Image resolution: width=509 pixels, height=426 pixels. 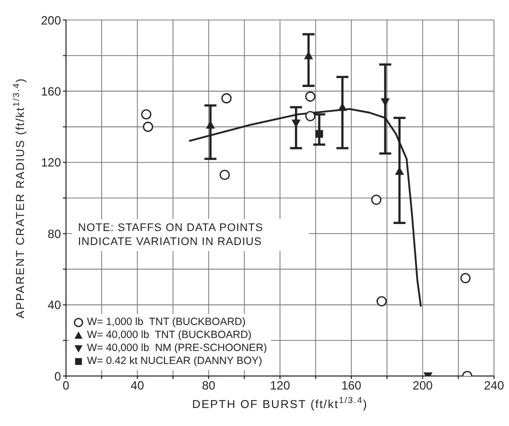 I want to click on x-tick-label: 80, so click(x=209, y=385).